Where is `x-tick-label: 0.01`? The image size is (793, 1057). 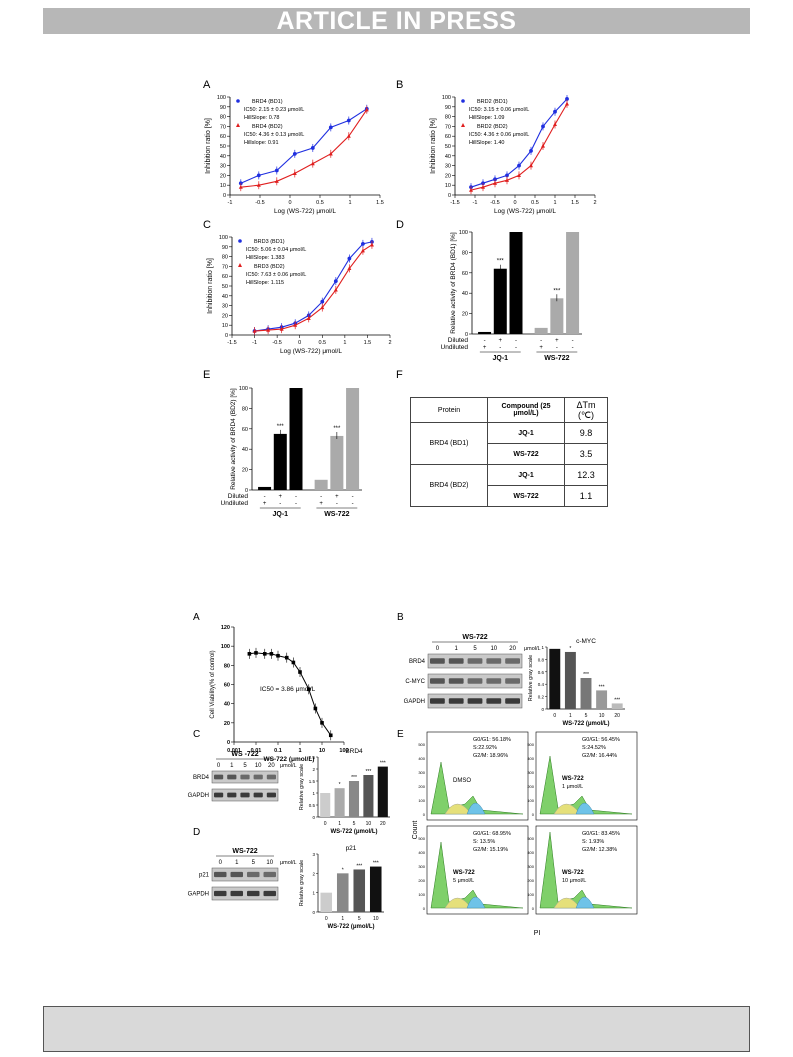
x-tick-label: 0.01 is located at coordinates (256, 751).